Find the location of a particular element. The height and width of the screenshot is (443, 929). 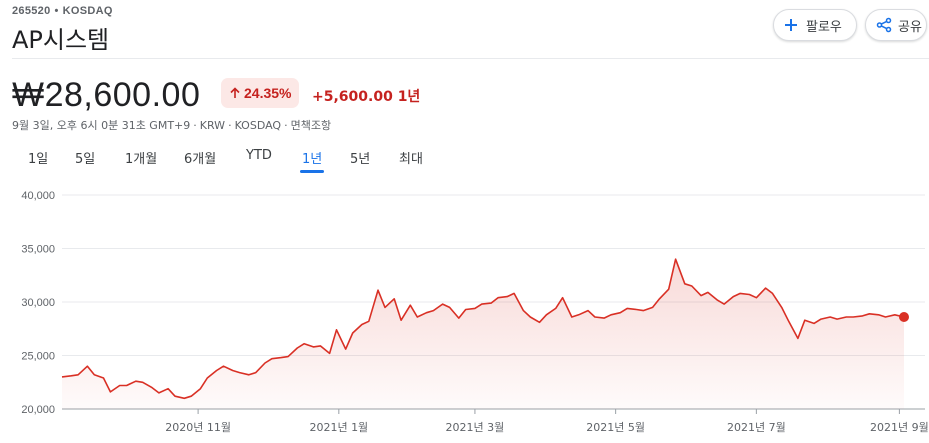

tab-1d: 1일 is located at coordinates (38, 159).